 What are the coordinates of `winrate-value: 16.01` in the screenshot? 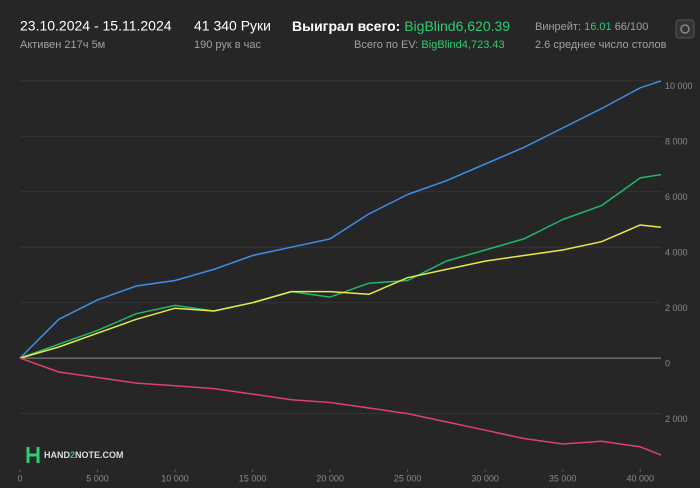 It's located at (598, 27).